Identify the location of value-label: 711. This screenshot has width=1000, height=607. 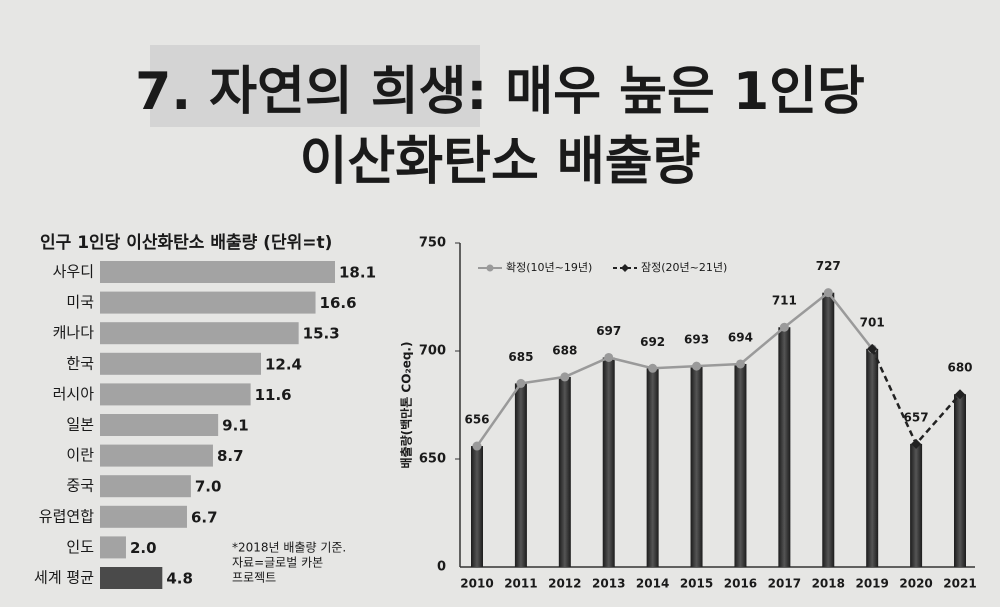
(784, 301).